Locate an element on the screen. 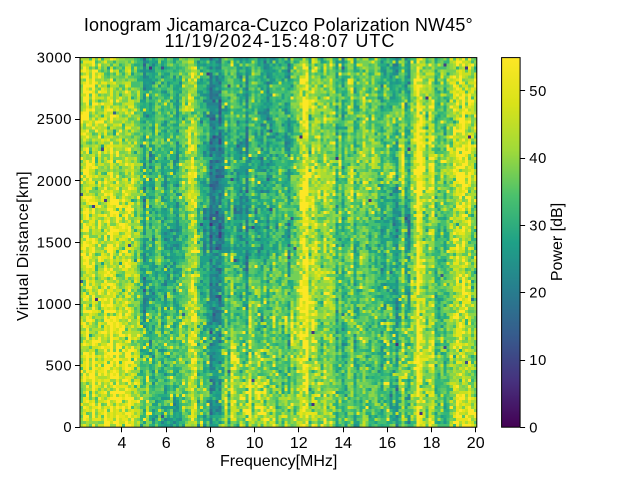 Image resolution: width=640 pixels, height=480 pixels. svg-text: 30 is located at coordinates (538, 226).